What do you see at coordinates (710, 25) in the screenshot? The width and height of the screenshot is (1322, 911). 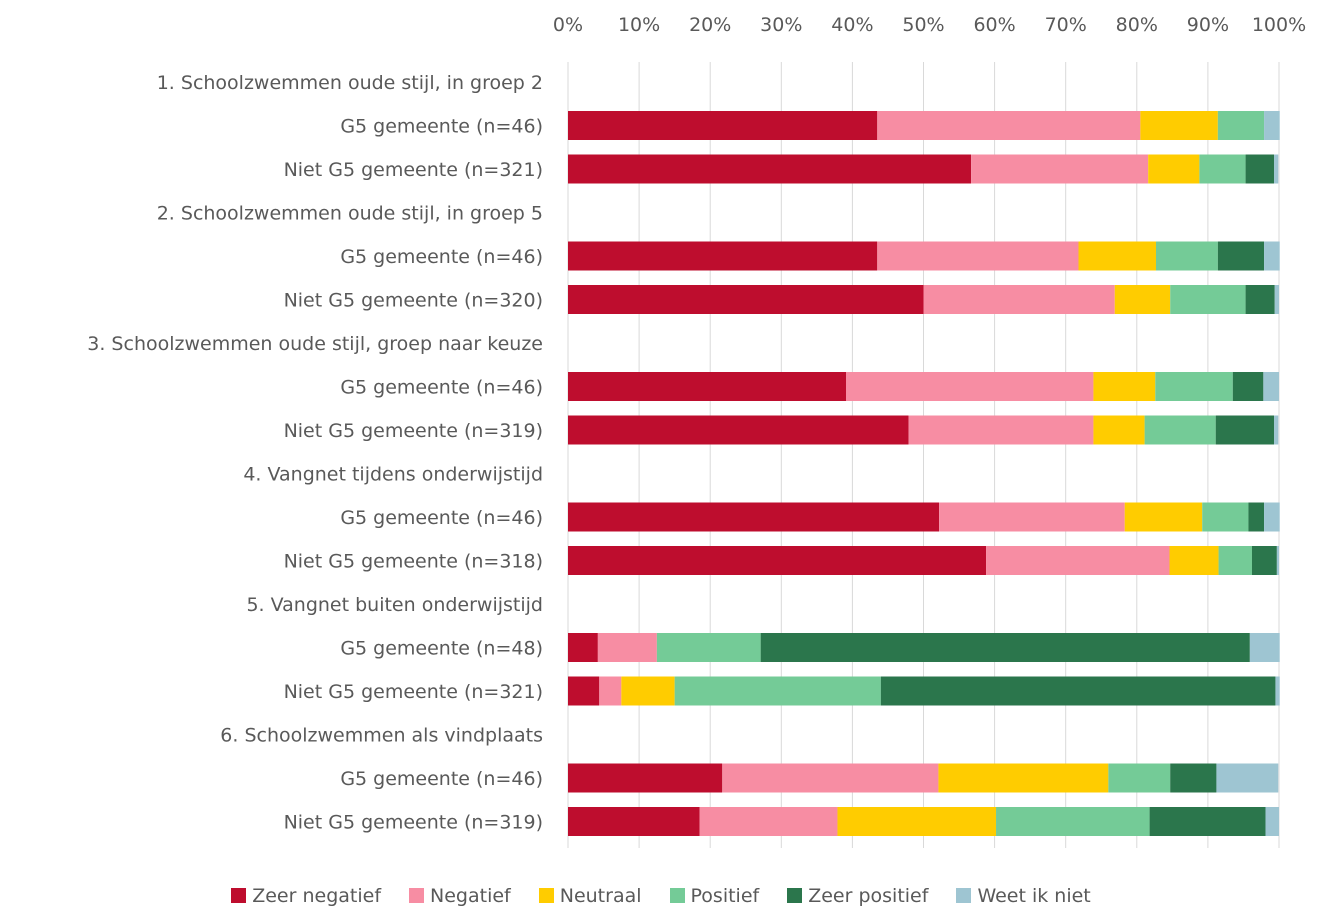 I see `x-tick-label: 20%` at bounding box center [710, 25].